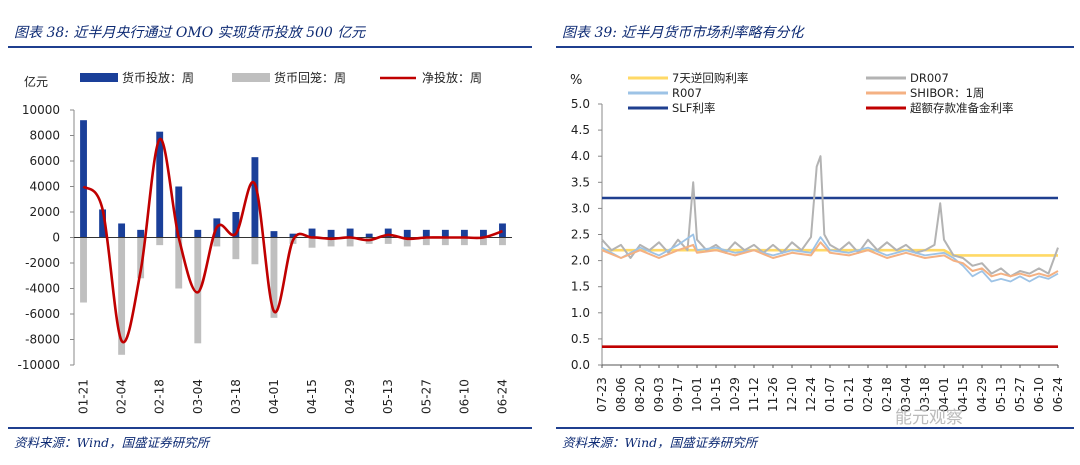  I want to click on legend-label: 7天逆回购利率, so click(710, 78).